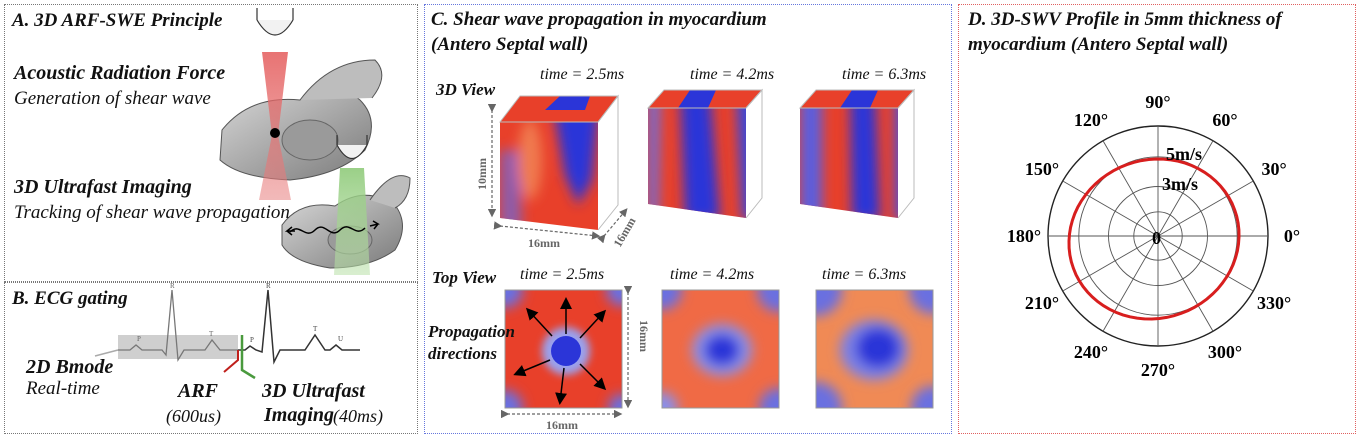 The image size is (1360, 440). Describe the element at coordinates (193, 416) in the screenshot. I see `arf-duration: (600us)` at that location.